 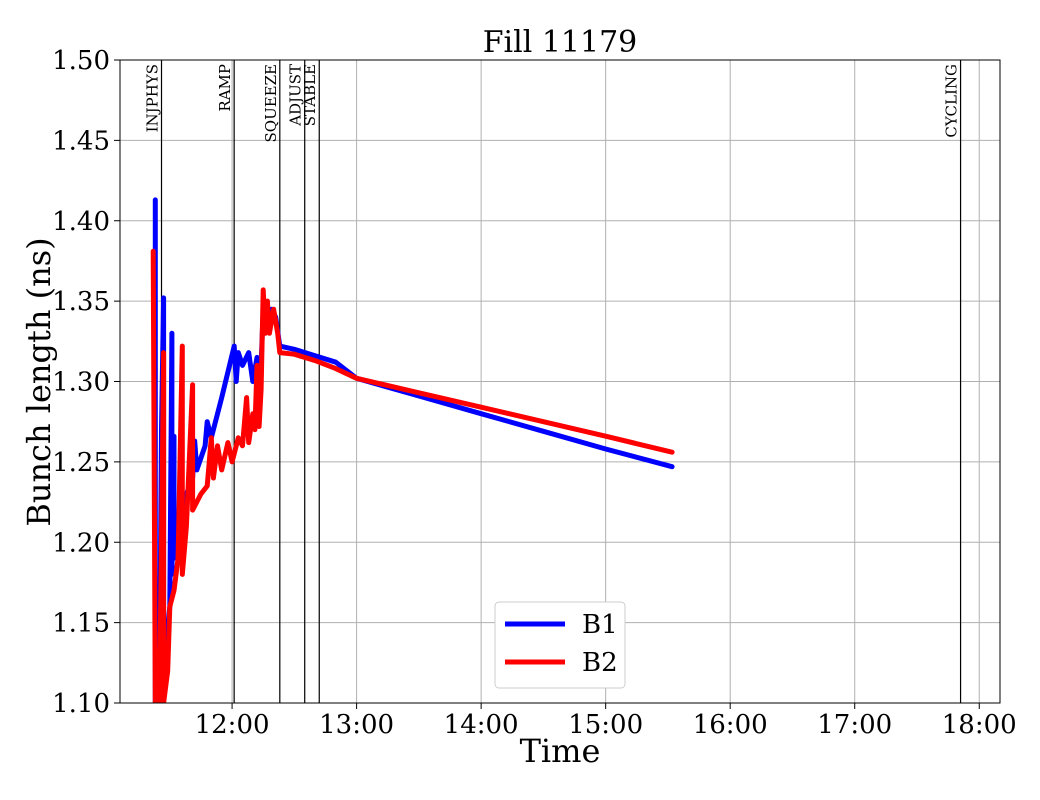 What do you see at coordinates (39, 381) in the screenshot?
I see `y-axis-label: Bunch length (ns)` at bounding box center [39, 381].